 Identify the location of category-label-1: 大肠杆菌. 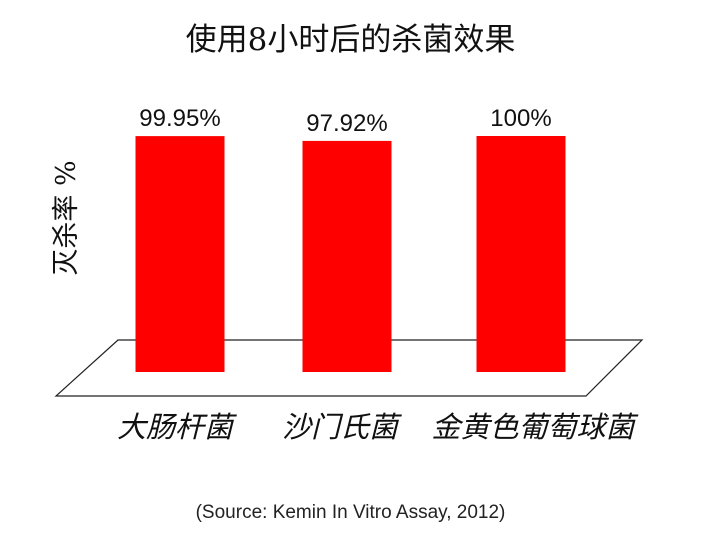
(177, 427).